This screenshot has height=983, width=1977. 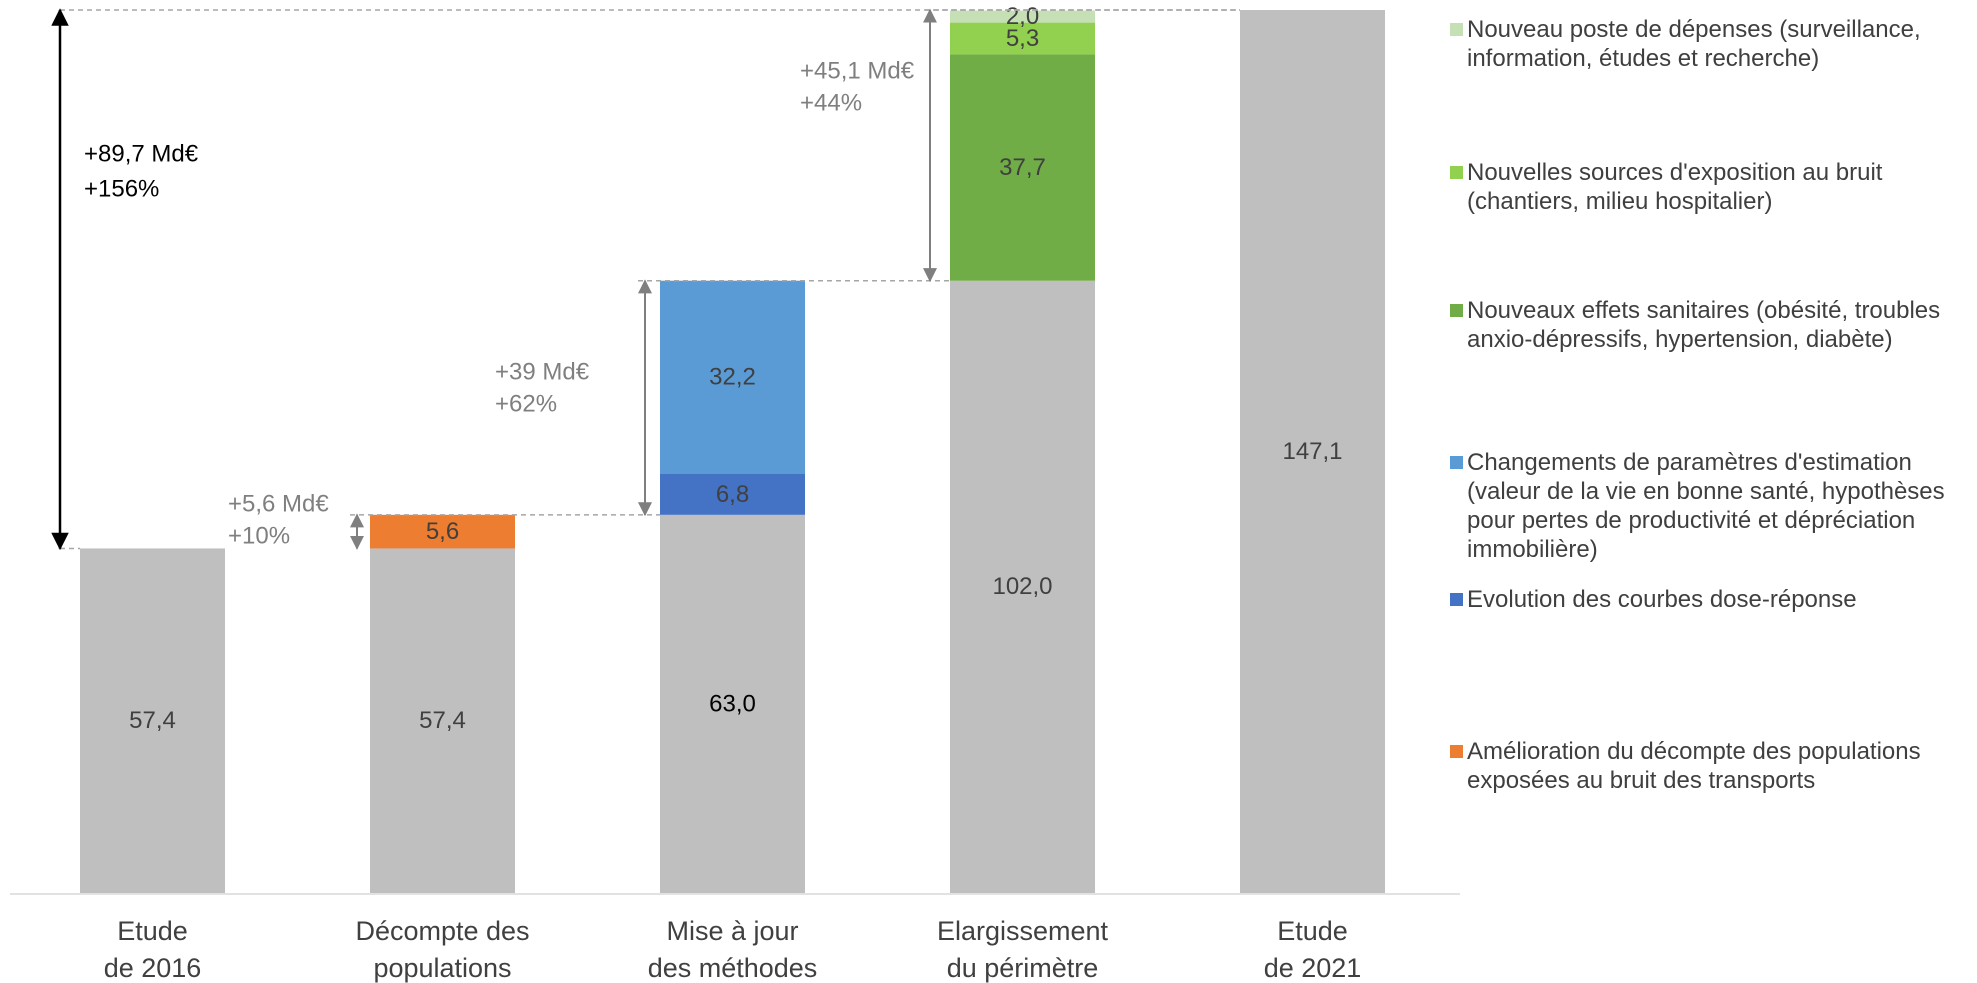 I want to click on x-tick-label-decompte-des-populations-1: Décompte des, so click(x=442, y=931).